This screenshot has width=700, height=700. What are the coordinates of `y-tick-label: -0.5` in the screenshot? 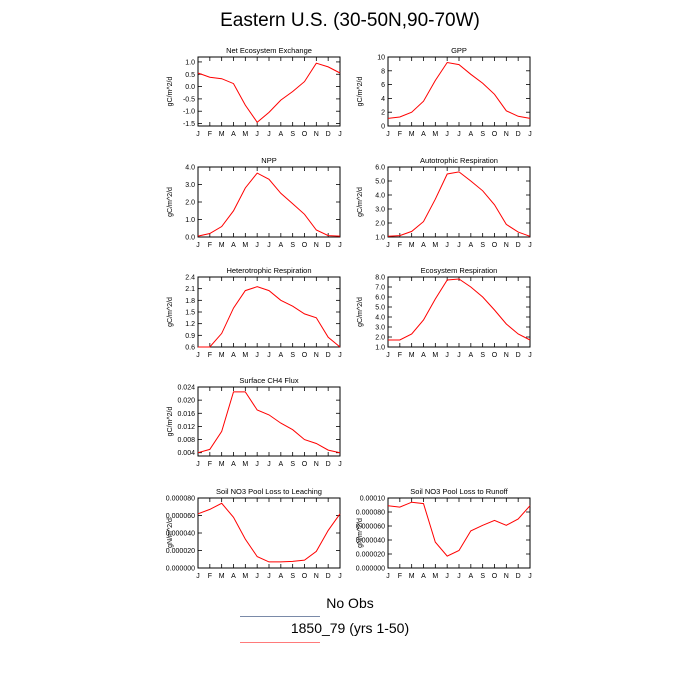 It's located at (189, 99).